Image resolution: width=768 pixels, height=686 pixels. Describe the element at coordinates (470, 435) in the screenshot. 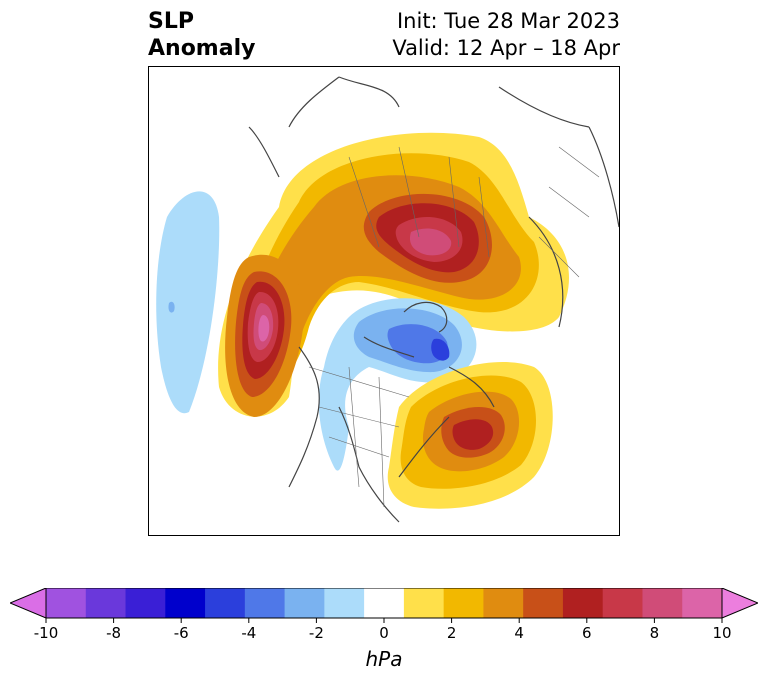

I see `positive-anomaly-atlantic` at that location.